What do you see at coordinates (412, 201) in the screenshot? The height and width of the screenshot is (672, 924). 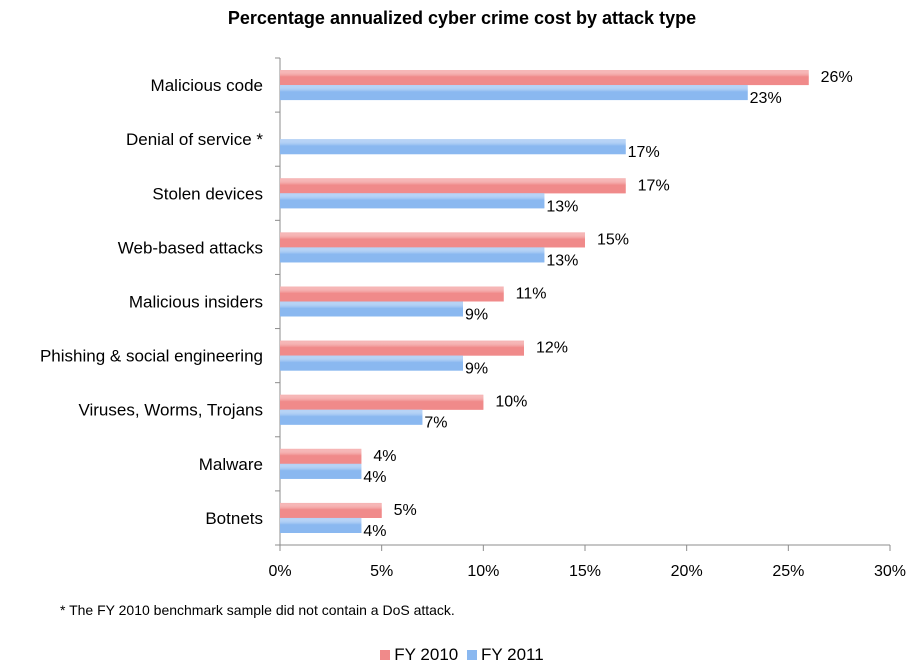 I see `bar-shade-fy-2011-stolen-devices` at bounding box center [412, 201].